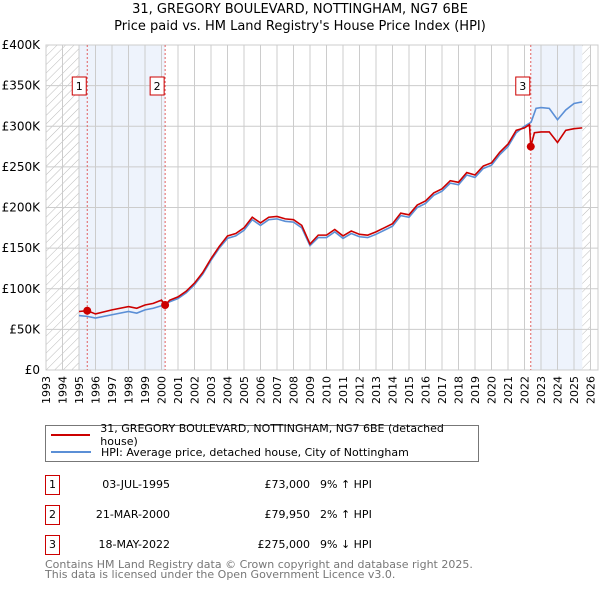 The width and height of the screenshot is (600, 590). What do you see at coordinates (129, 390) in the screenshot?
I see `x-tick-label: 1998` at bounding box center [129, 390].